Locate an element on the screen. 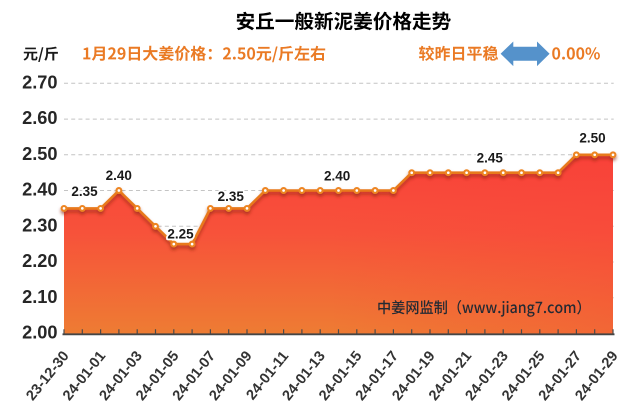  svg-text: 2.60 is located at coordinates (39, 118).